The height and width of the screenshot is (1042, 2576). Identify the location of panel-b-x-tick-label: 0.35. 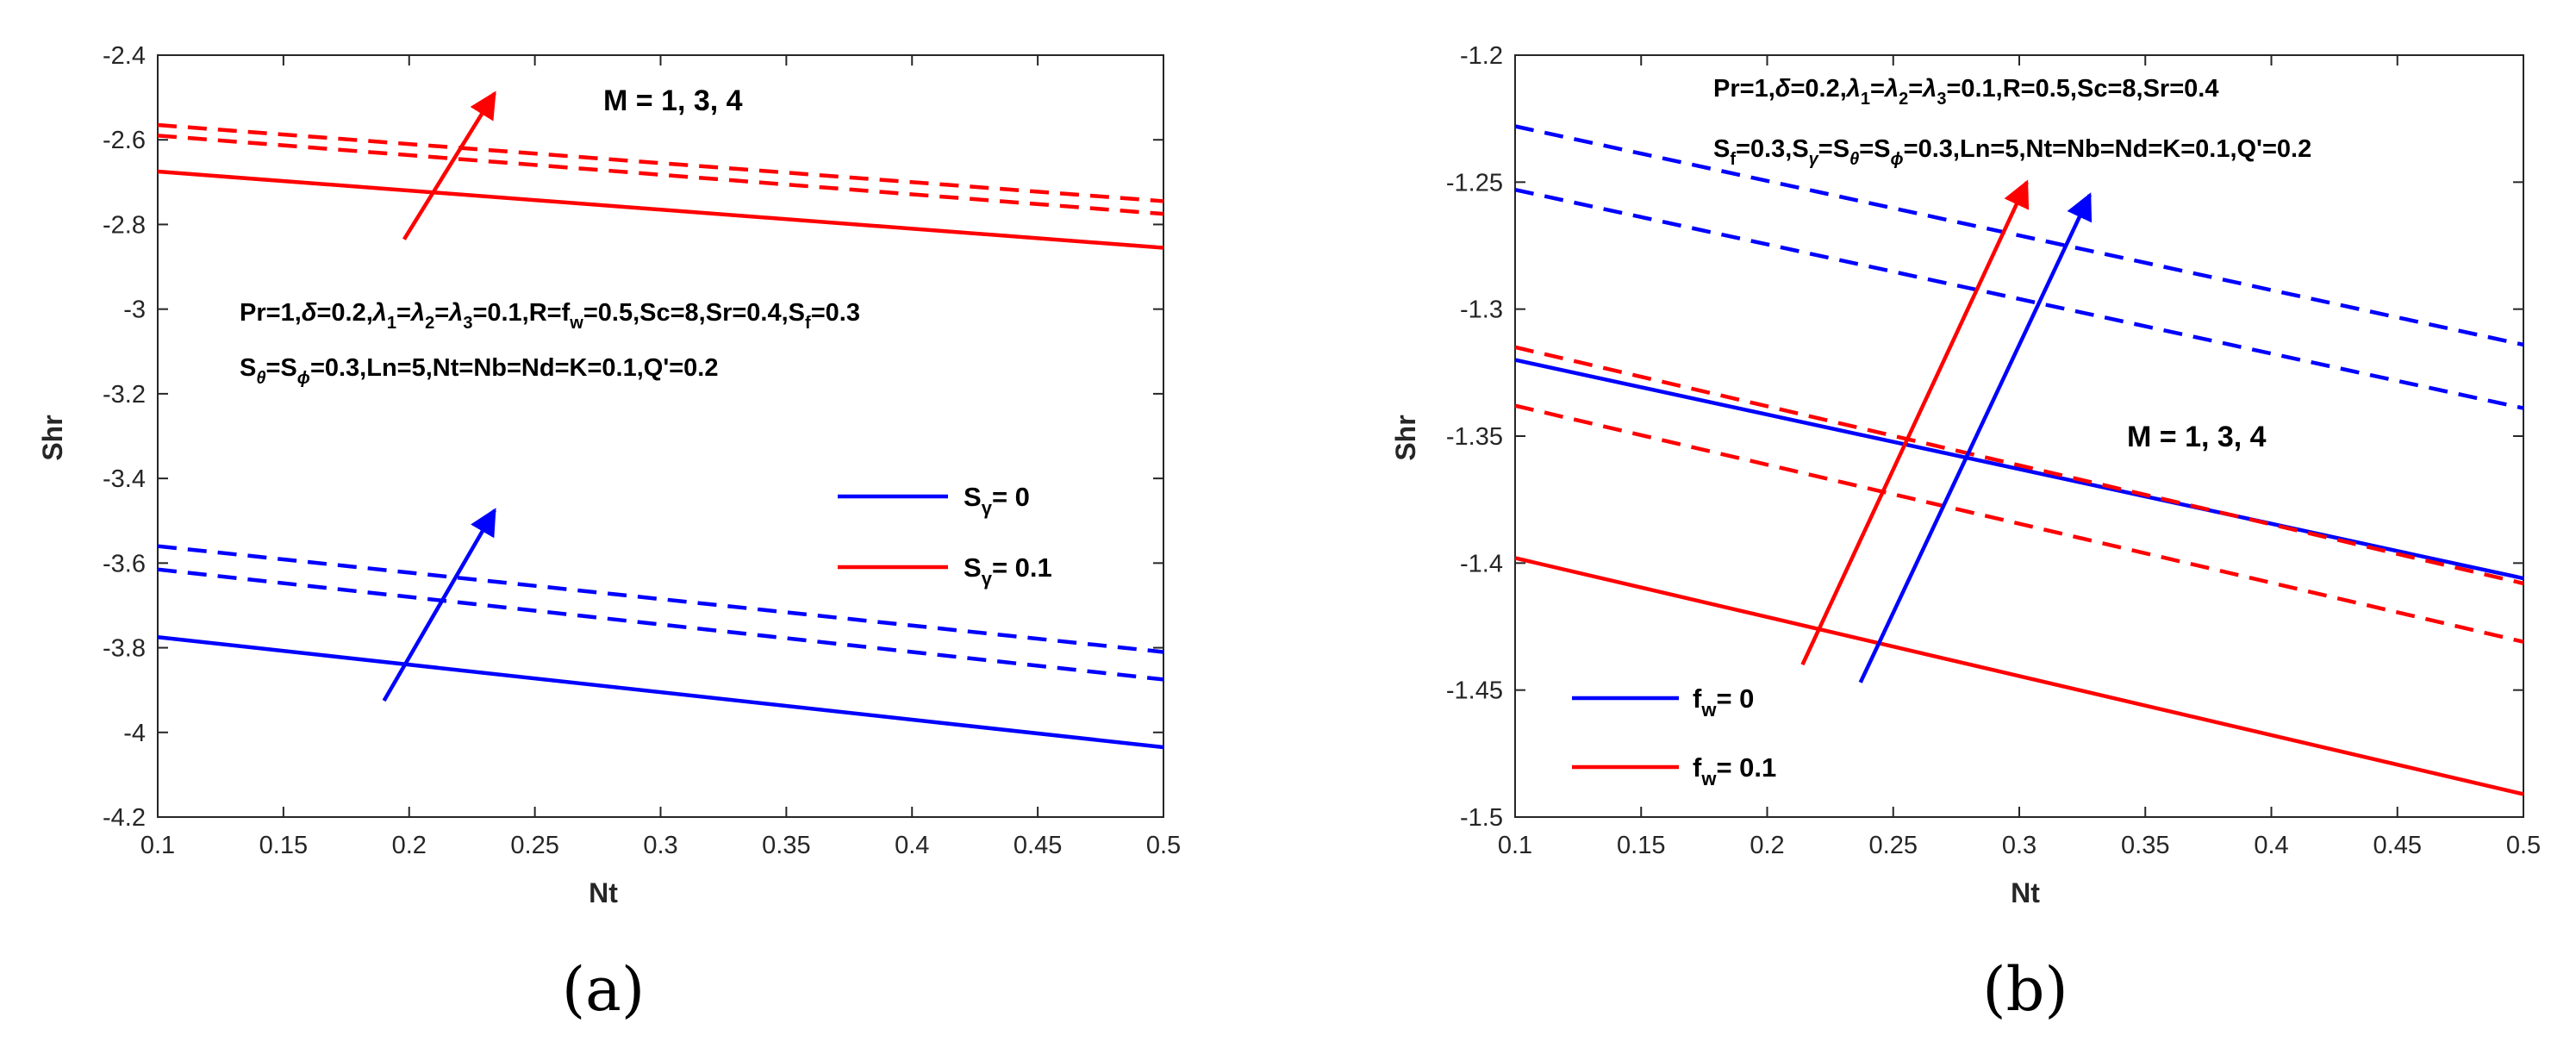
(2145, 845).